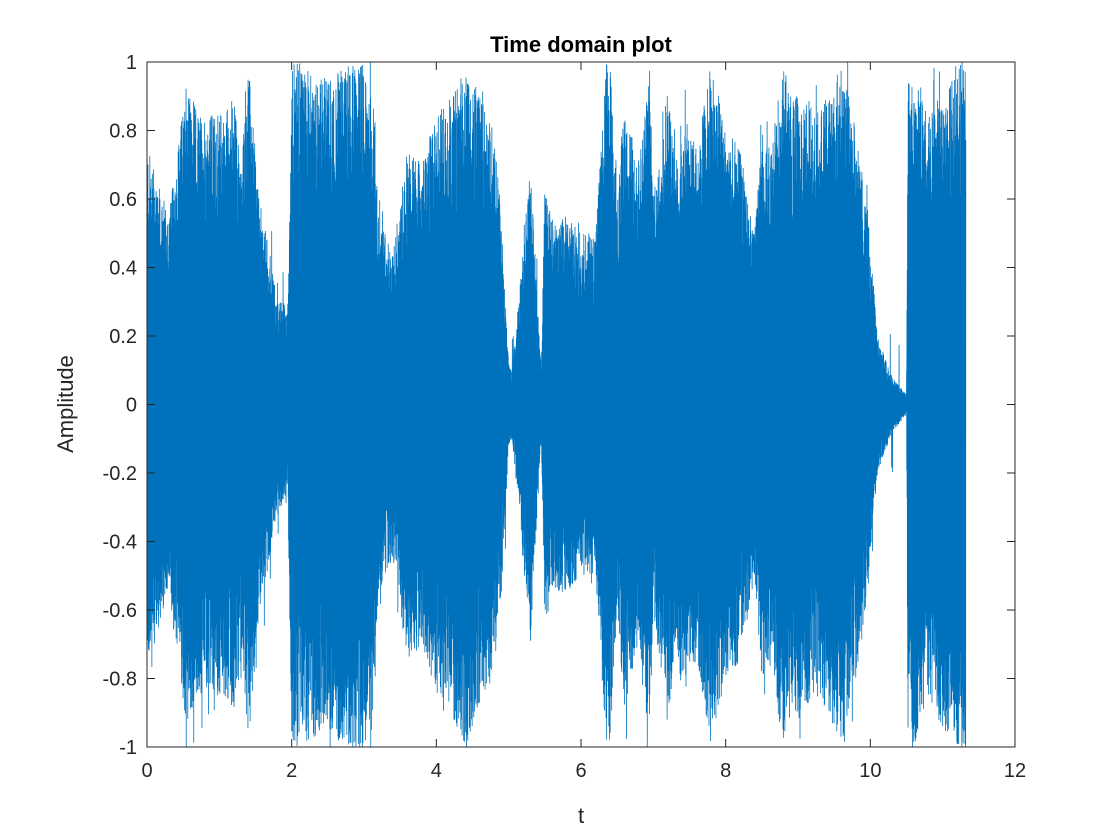 The width and height of the screenshot is (1120, 840). Describe the element at coordinates (131, 63) in the screenshot. I see `y-tick-label: 1` at that location.